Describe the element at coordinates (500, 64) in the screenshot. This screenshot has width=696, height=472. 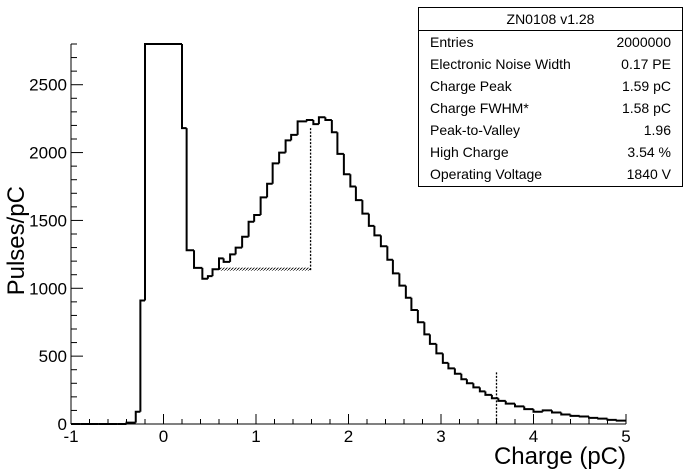
I see `stats-row-label: Electronic Noise Width` at that location.